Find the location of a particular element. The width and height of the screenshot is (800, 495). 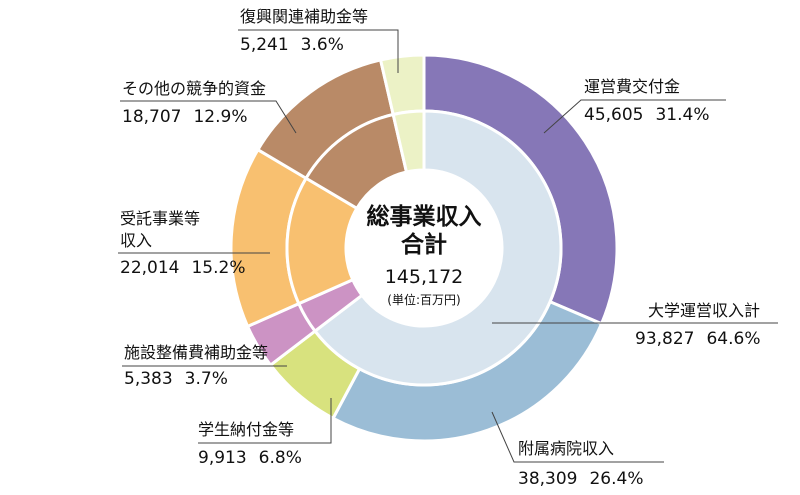

percent-shisetsu: 3.7% is located at coordinates (206, 379).